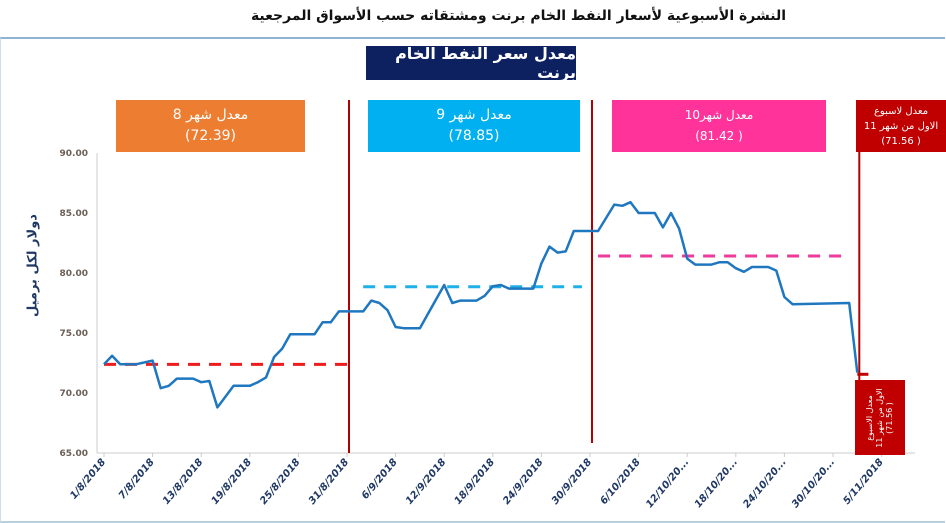  I want to click on avg-value: (78.85), so click(473, 136).